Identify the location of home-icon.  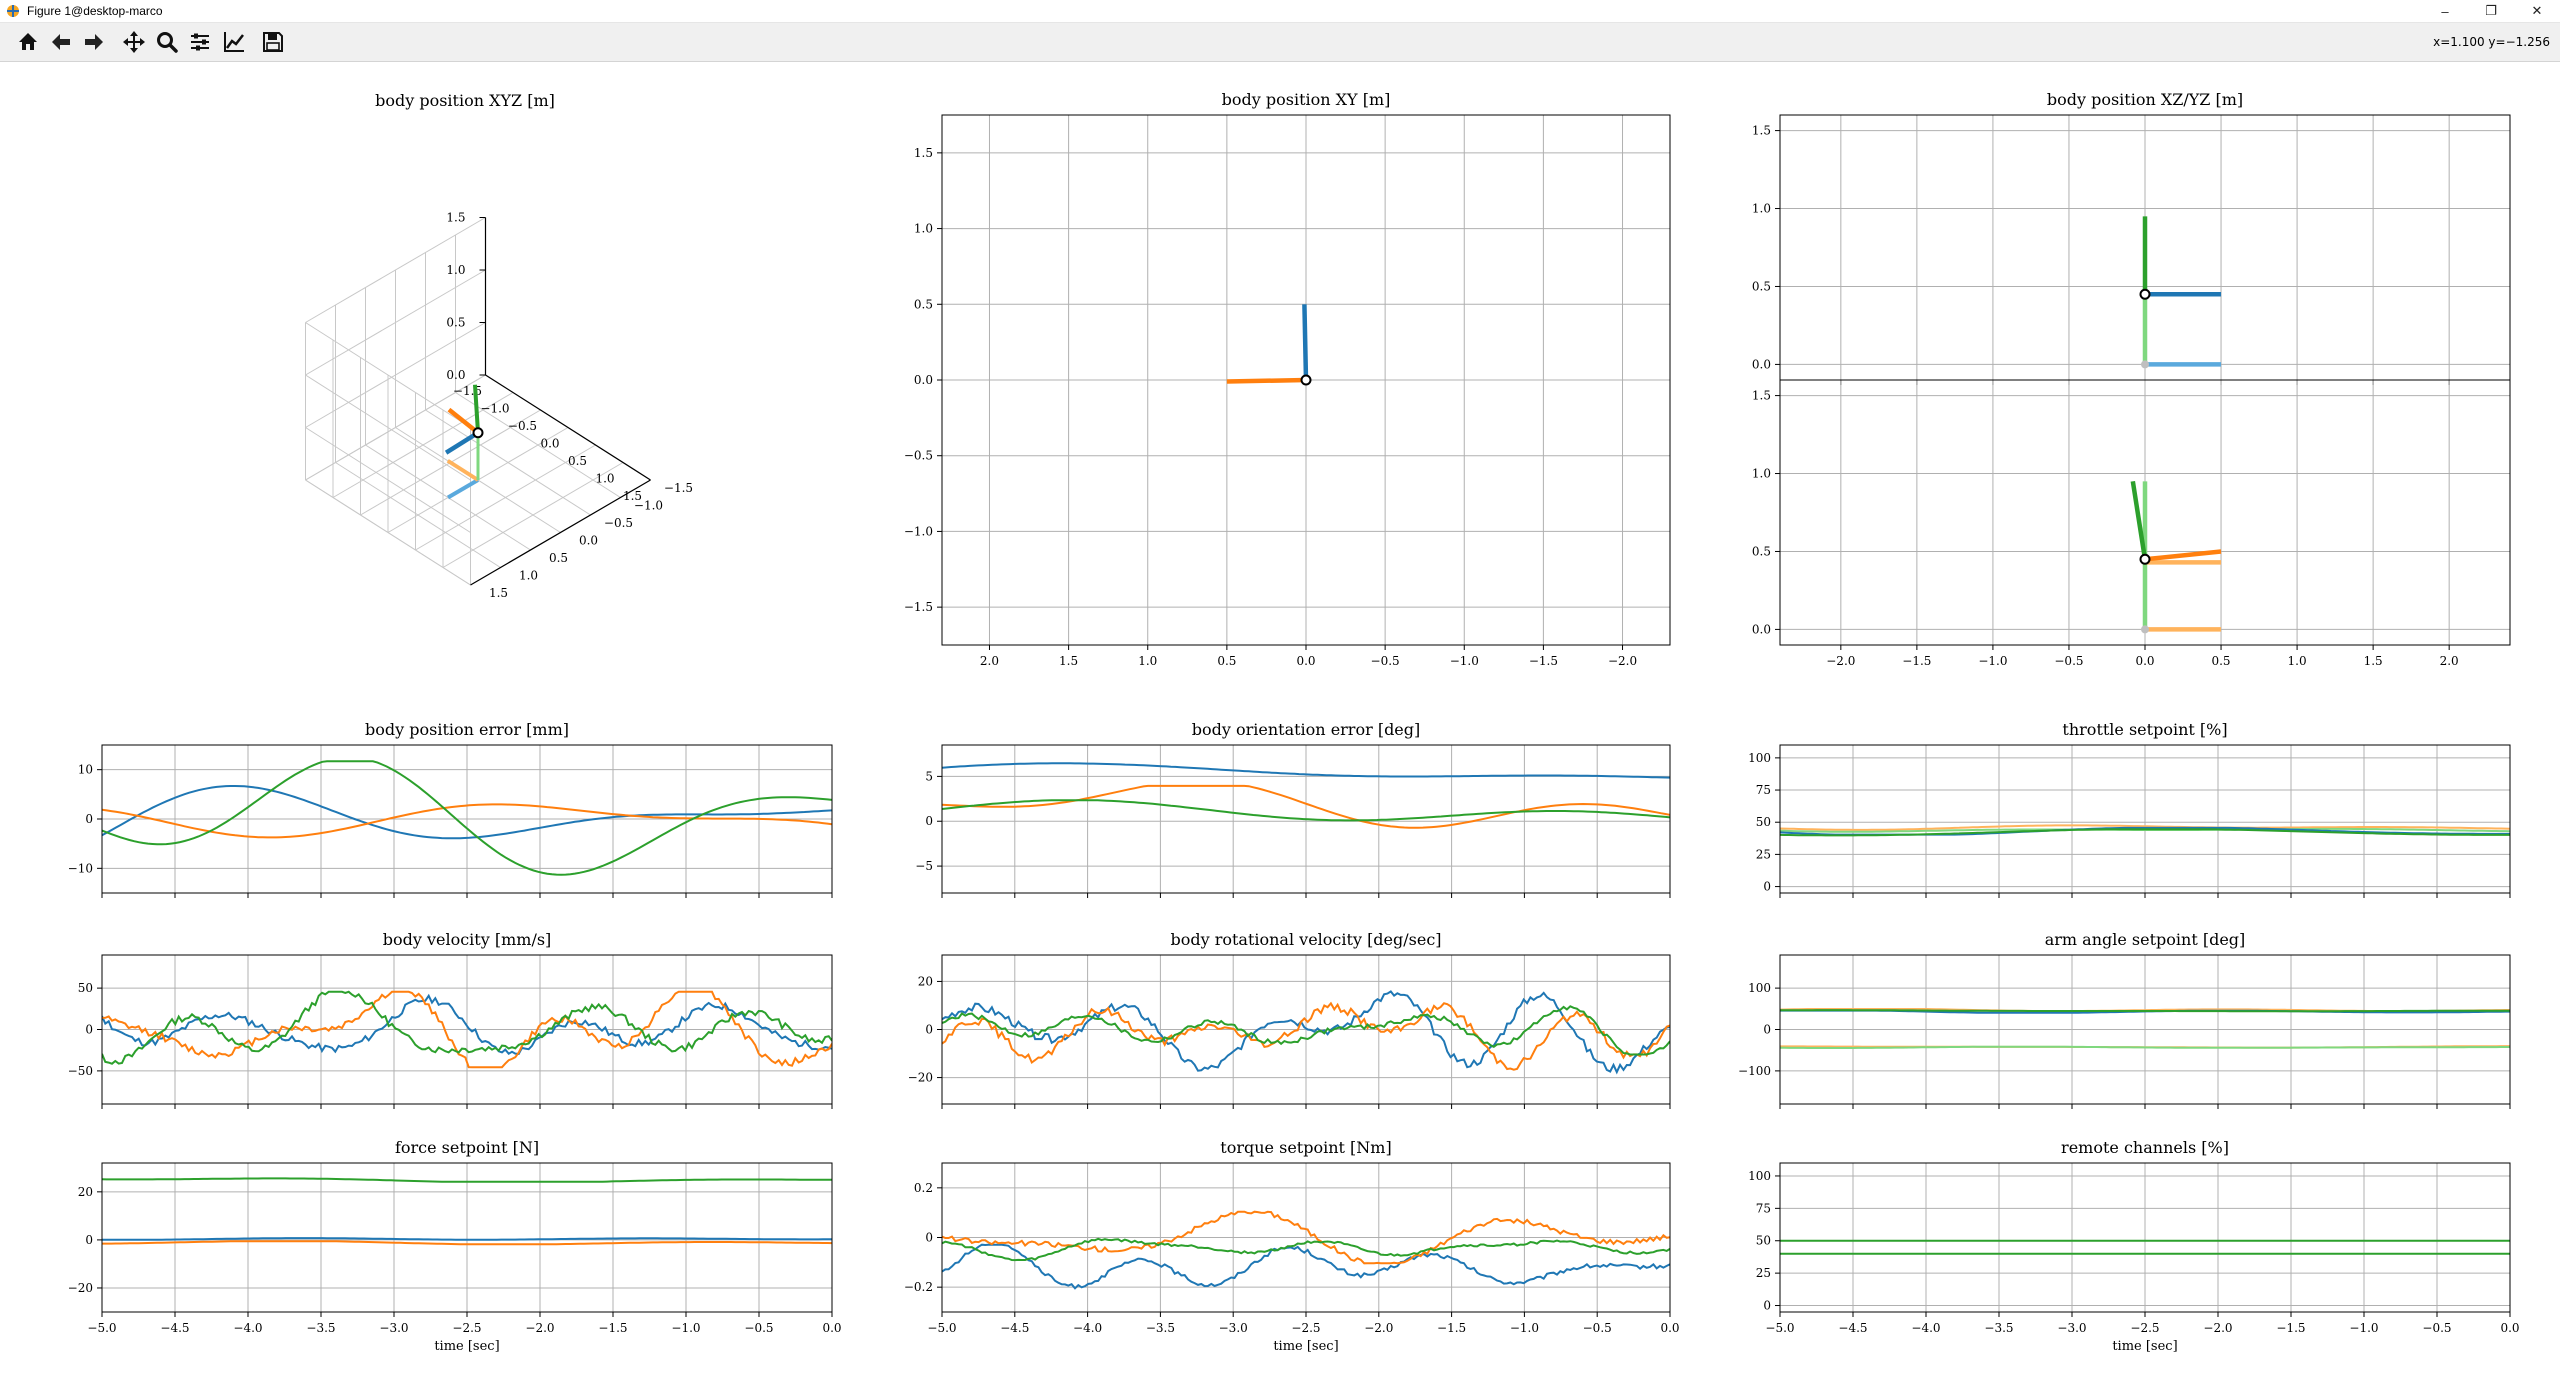
(28, 41).